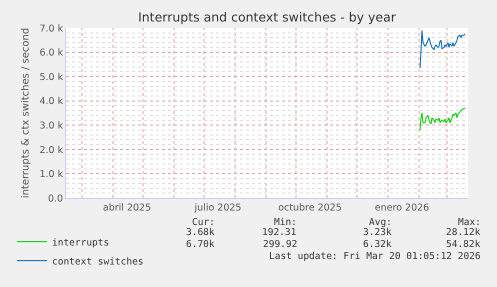 The height and width of the screenshot is (287, 497). I want to click on text: Avg:, so click(380, 222).